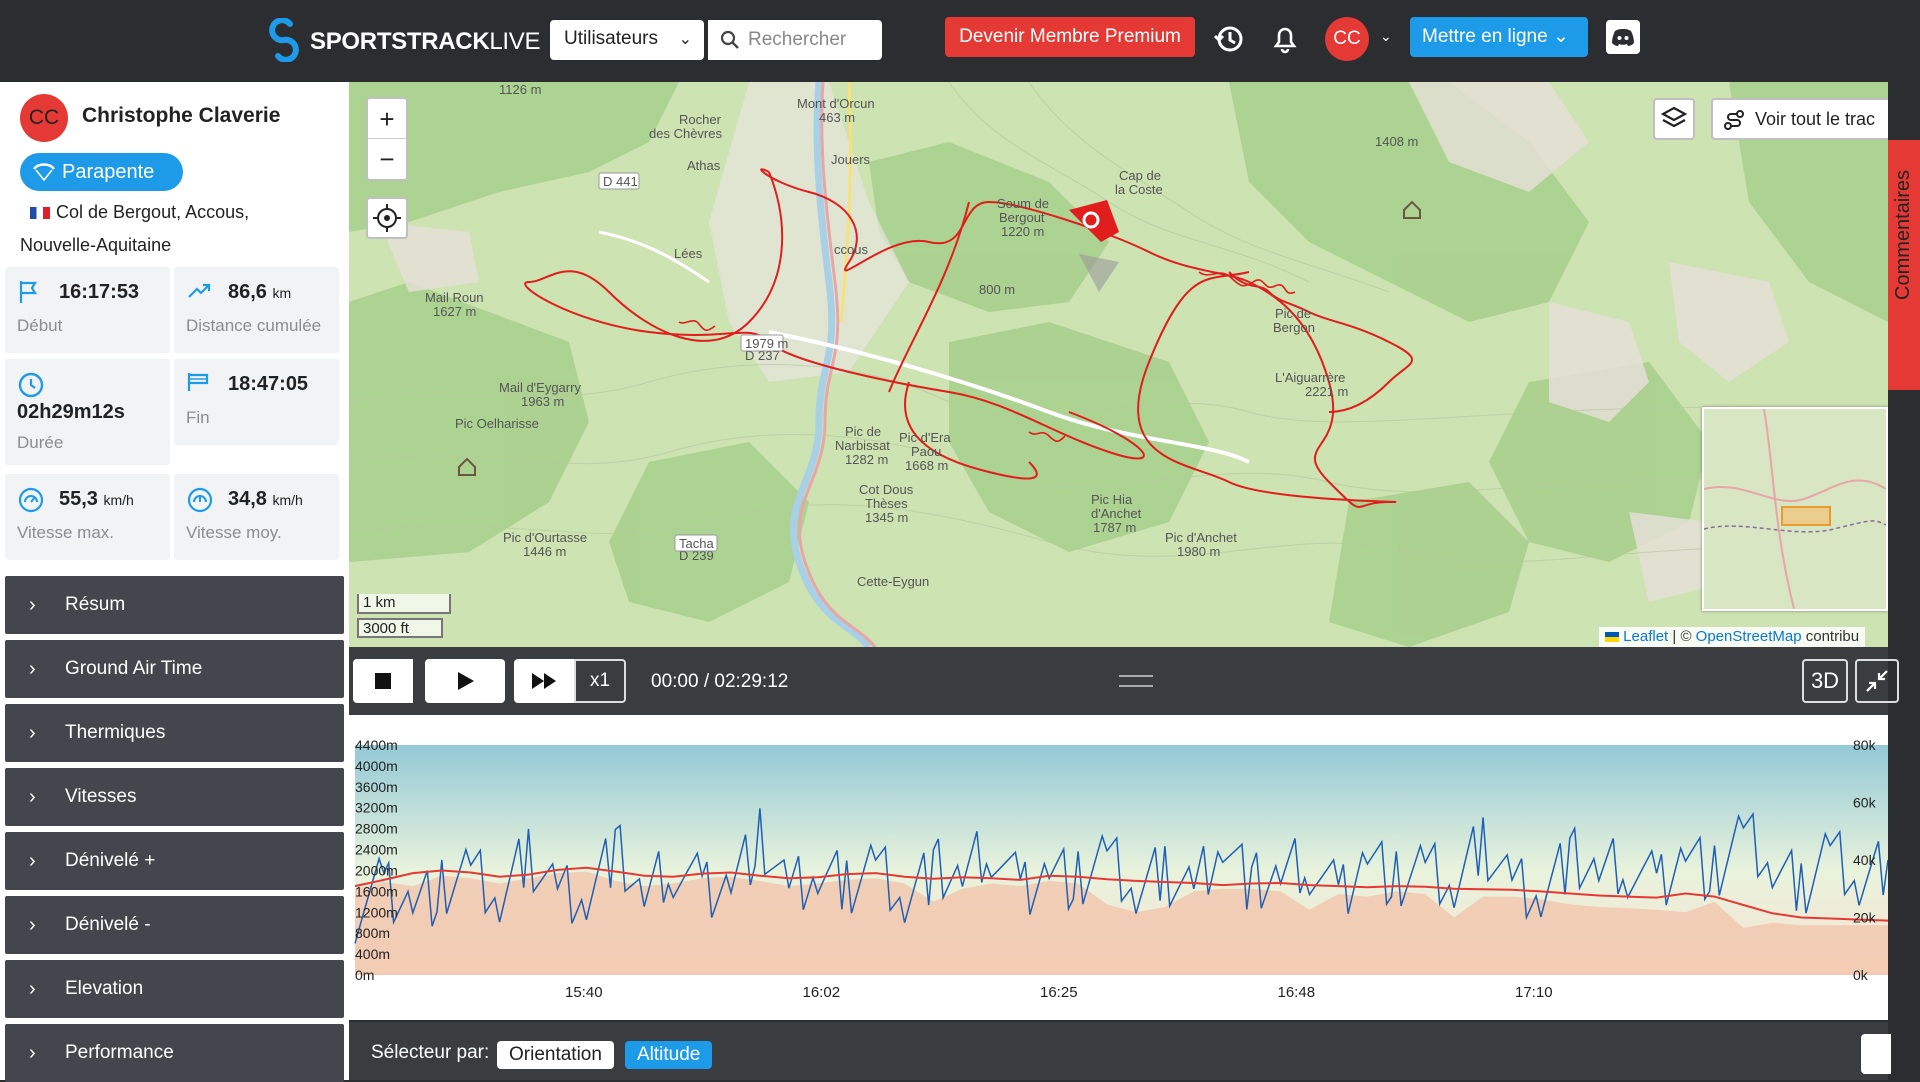 This screenshot has height=1082, width=1920. I want to click on layers-icon, so click(1674, 117).